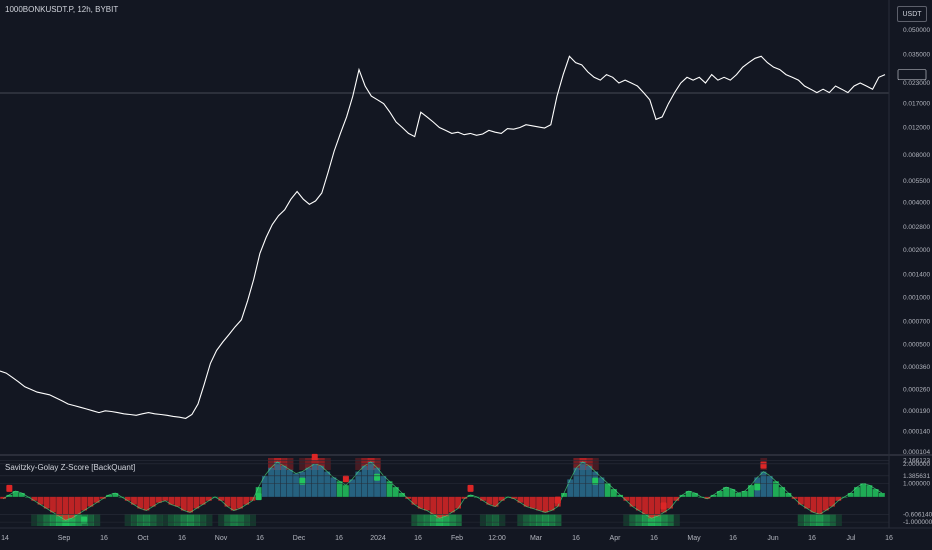  Describe the element at coordinates (772, 538) in the screenshot. I see `time-tick-label: Jun` at that location.